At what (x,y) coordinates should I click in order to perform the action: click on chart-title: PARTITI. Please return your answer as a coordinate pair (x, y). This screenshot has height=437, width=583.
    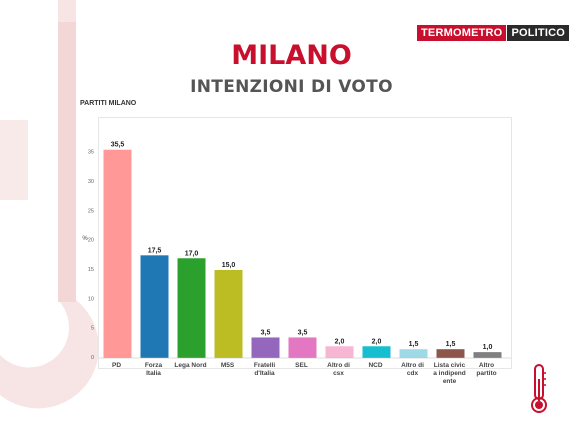
    Looking at the image, I should click on (305, 119).